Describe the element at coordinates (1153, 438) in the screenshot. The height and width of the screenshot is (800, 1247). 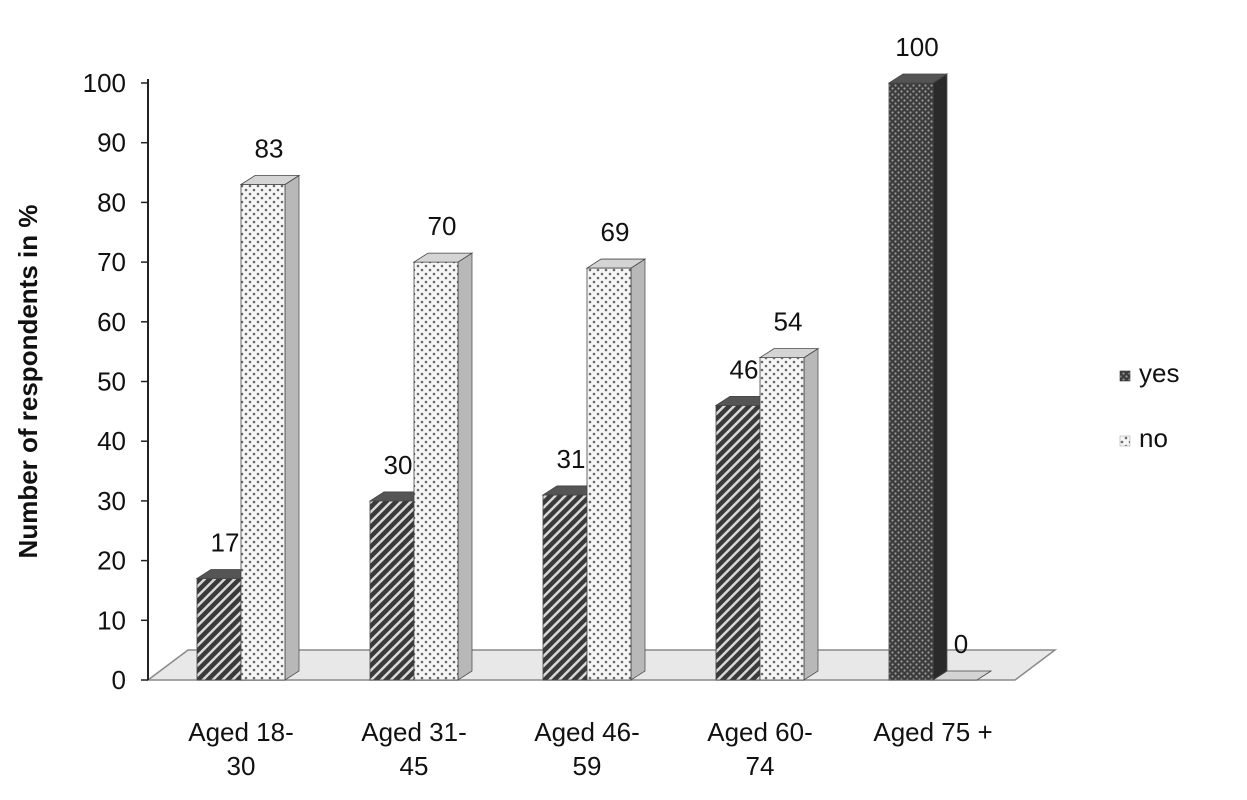
I see `legend-label-no: no` at that location.